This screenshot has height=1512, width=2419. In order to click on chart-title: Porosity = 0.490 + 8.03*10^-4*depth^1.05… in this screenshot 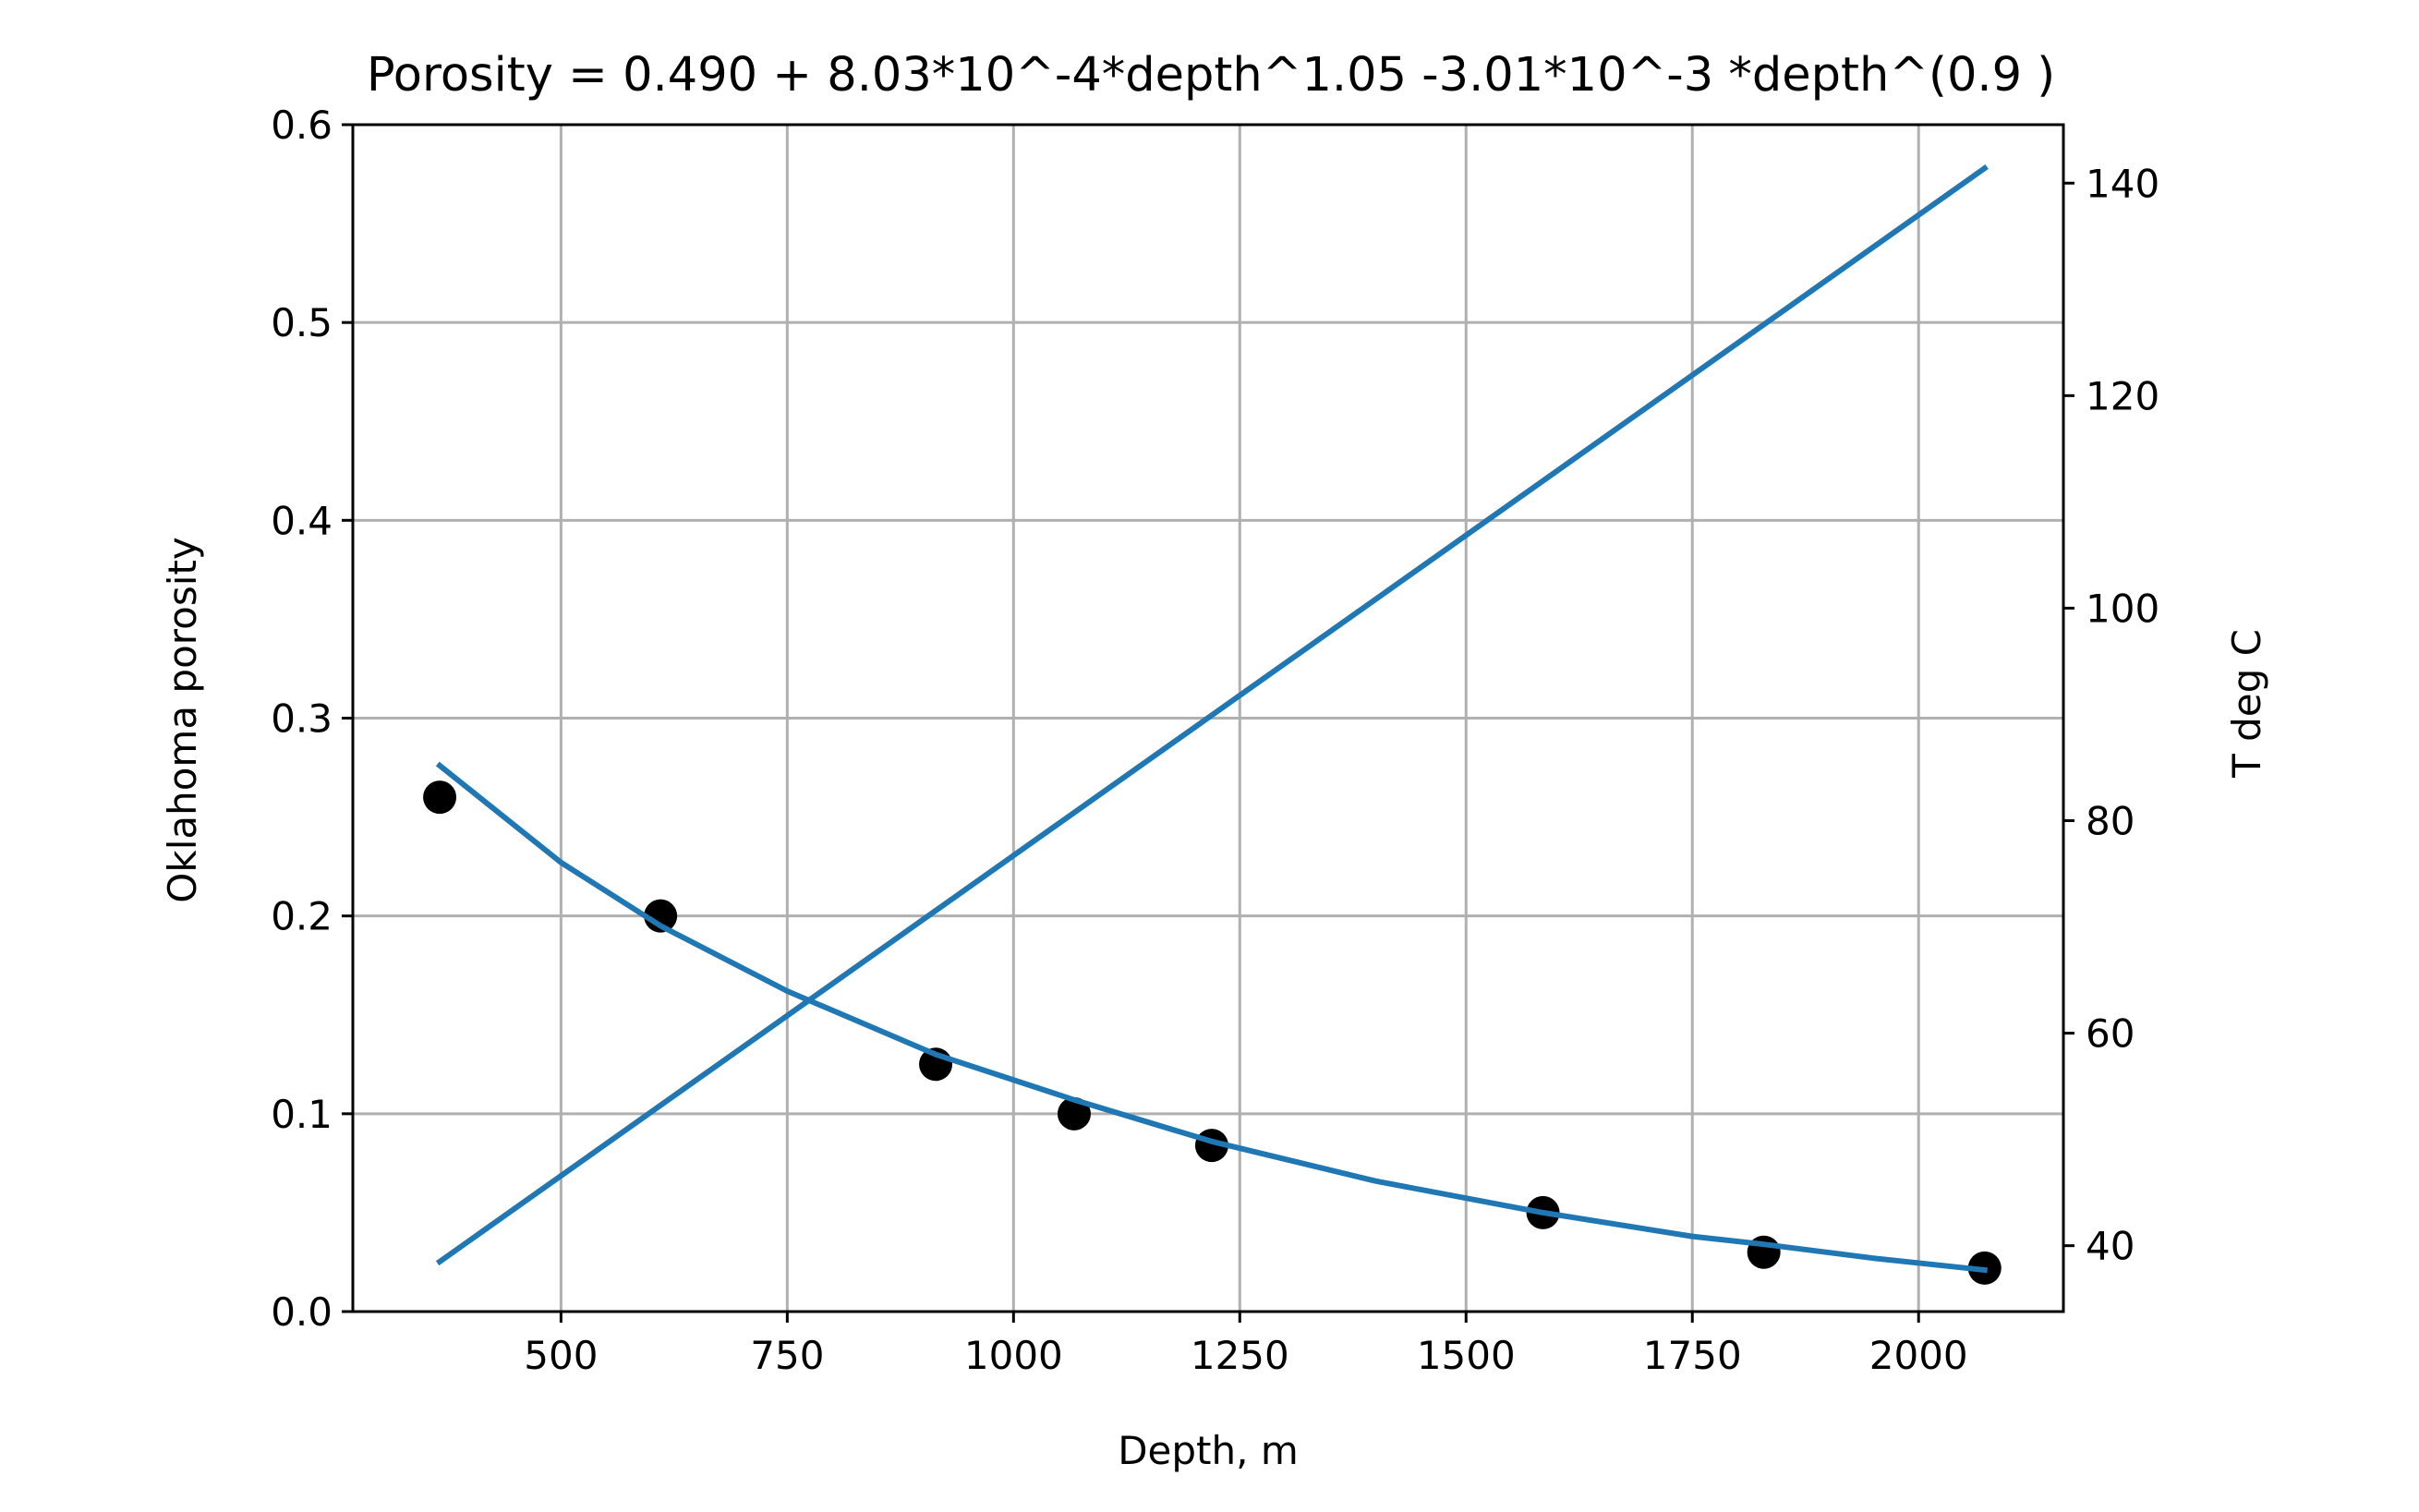, I will do `click(1211, 75)`.